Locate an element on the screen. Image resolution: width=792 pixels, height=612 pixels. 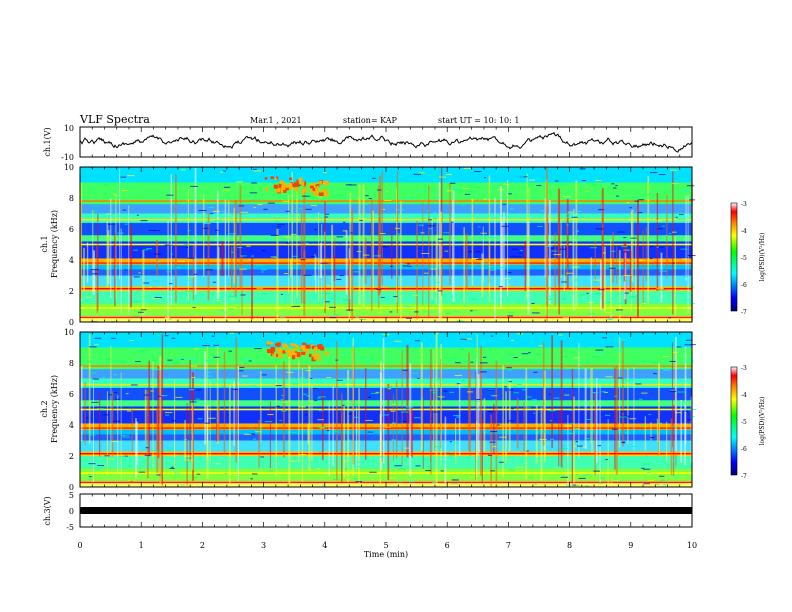
ch1-waveform-panel: 10 -10 ch.1(V) is located at coordinates (368, 143).